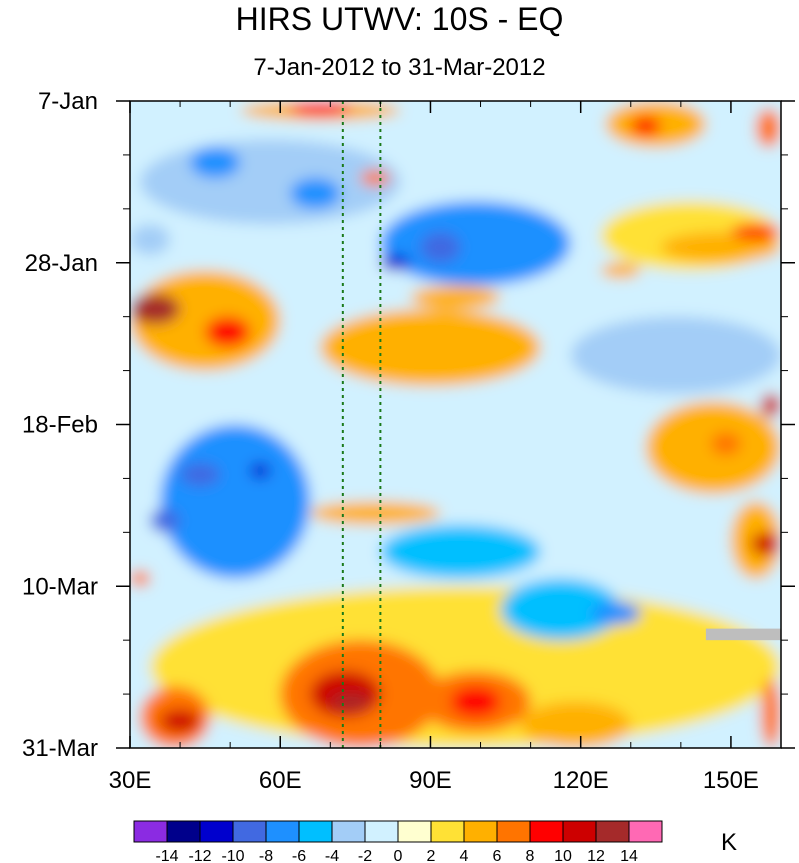  Describe the element at coordinates (729, 842) in the screenshot. I see `colorbar-unit-label: K` at that location.